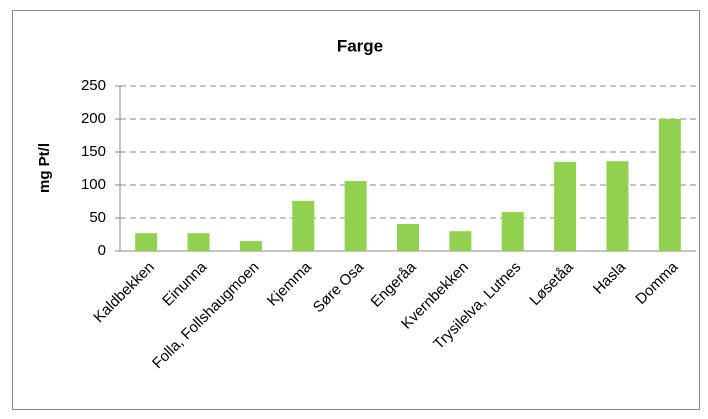 Image resolution: width=708 pixels, height=419 pixels. What do you see at coordinates (97, 217) in the screenshot?
I see `y-tick-label: 50` at bounding box center [97, 217].